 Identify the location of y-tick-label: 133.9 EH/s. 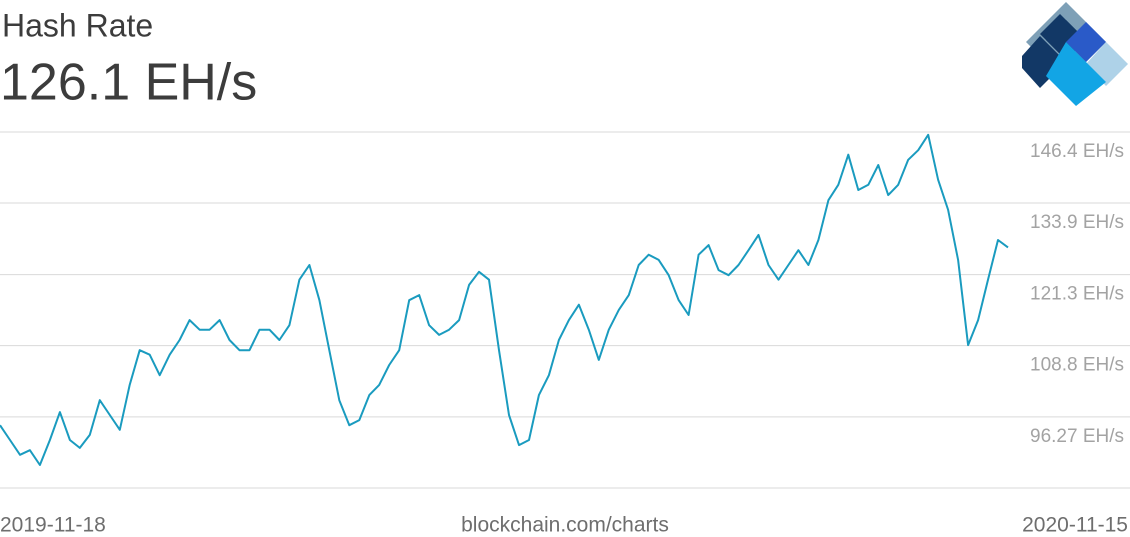
(1077, 222).